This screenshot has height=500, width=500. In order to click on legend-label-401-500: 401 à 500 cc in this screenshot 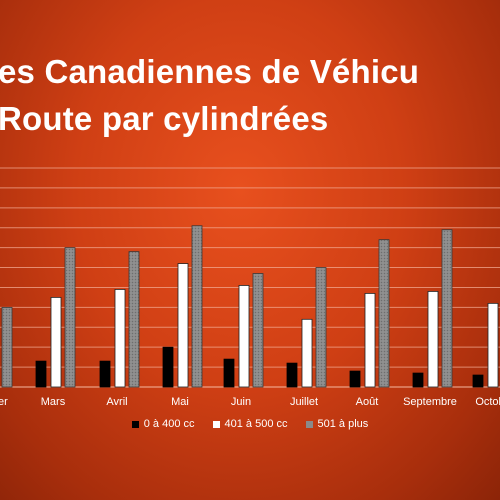, I will do `click(256, 424)`.